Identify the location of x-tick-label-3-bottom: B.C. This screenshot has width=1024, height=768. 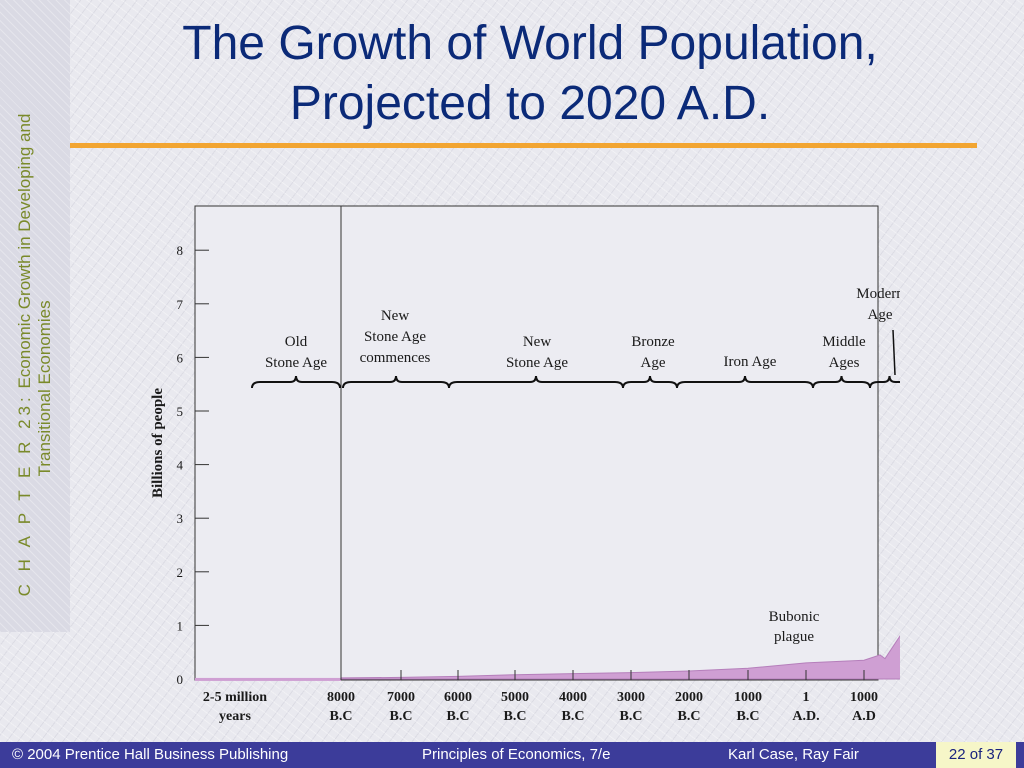
(458, 716).